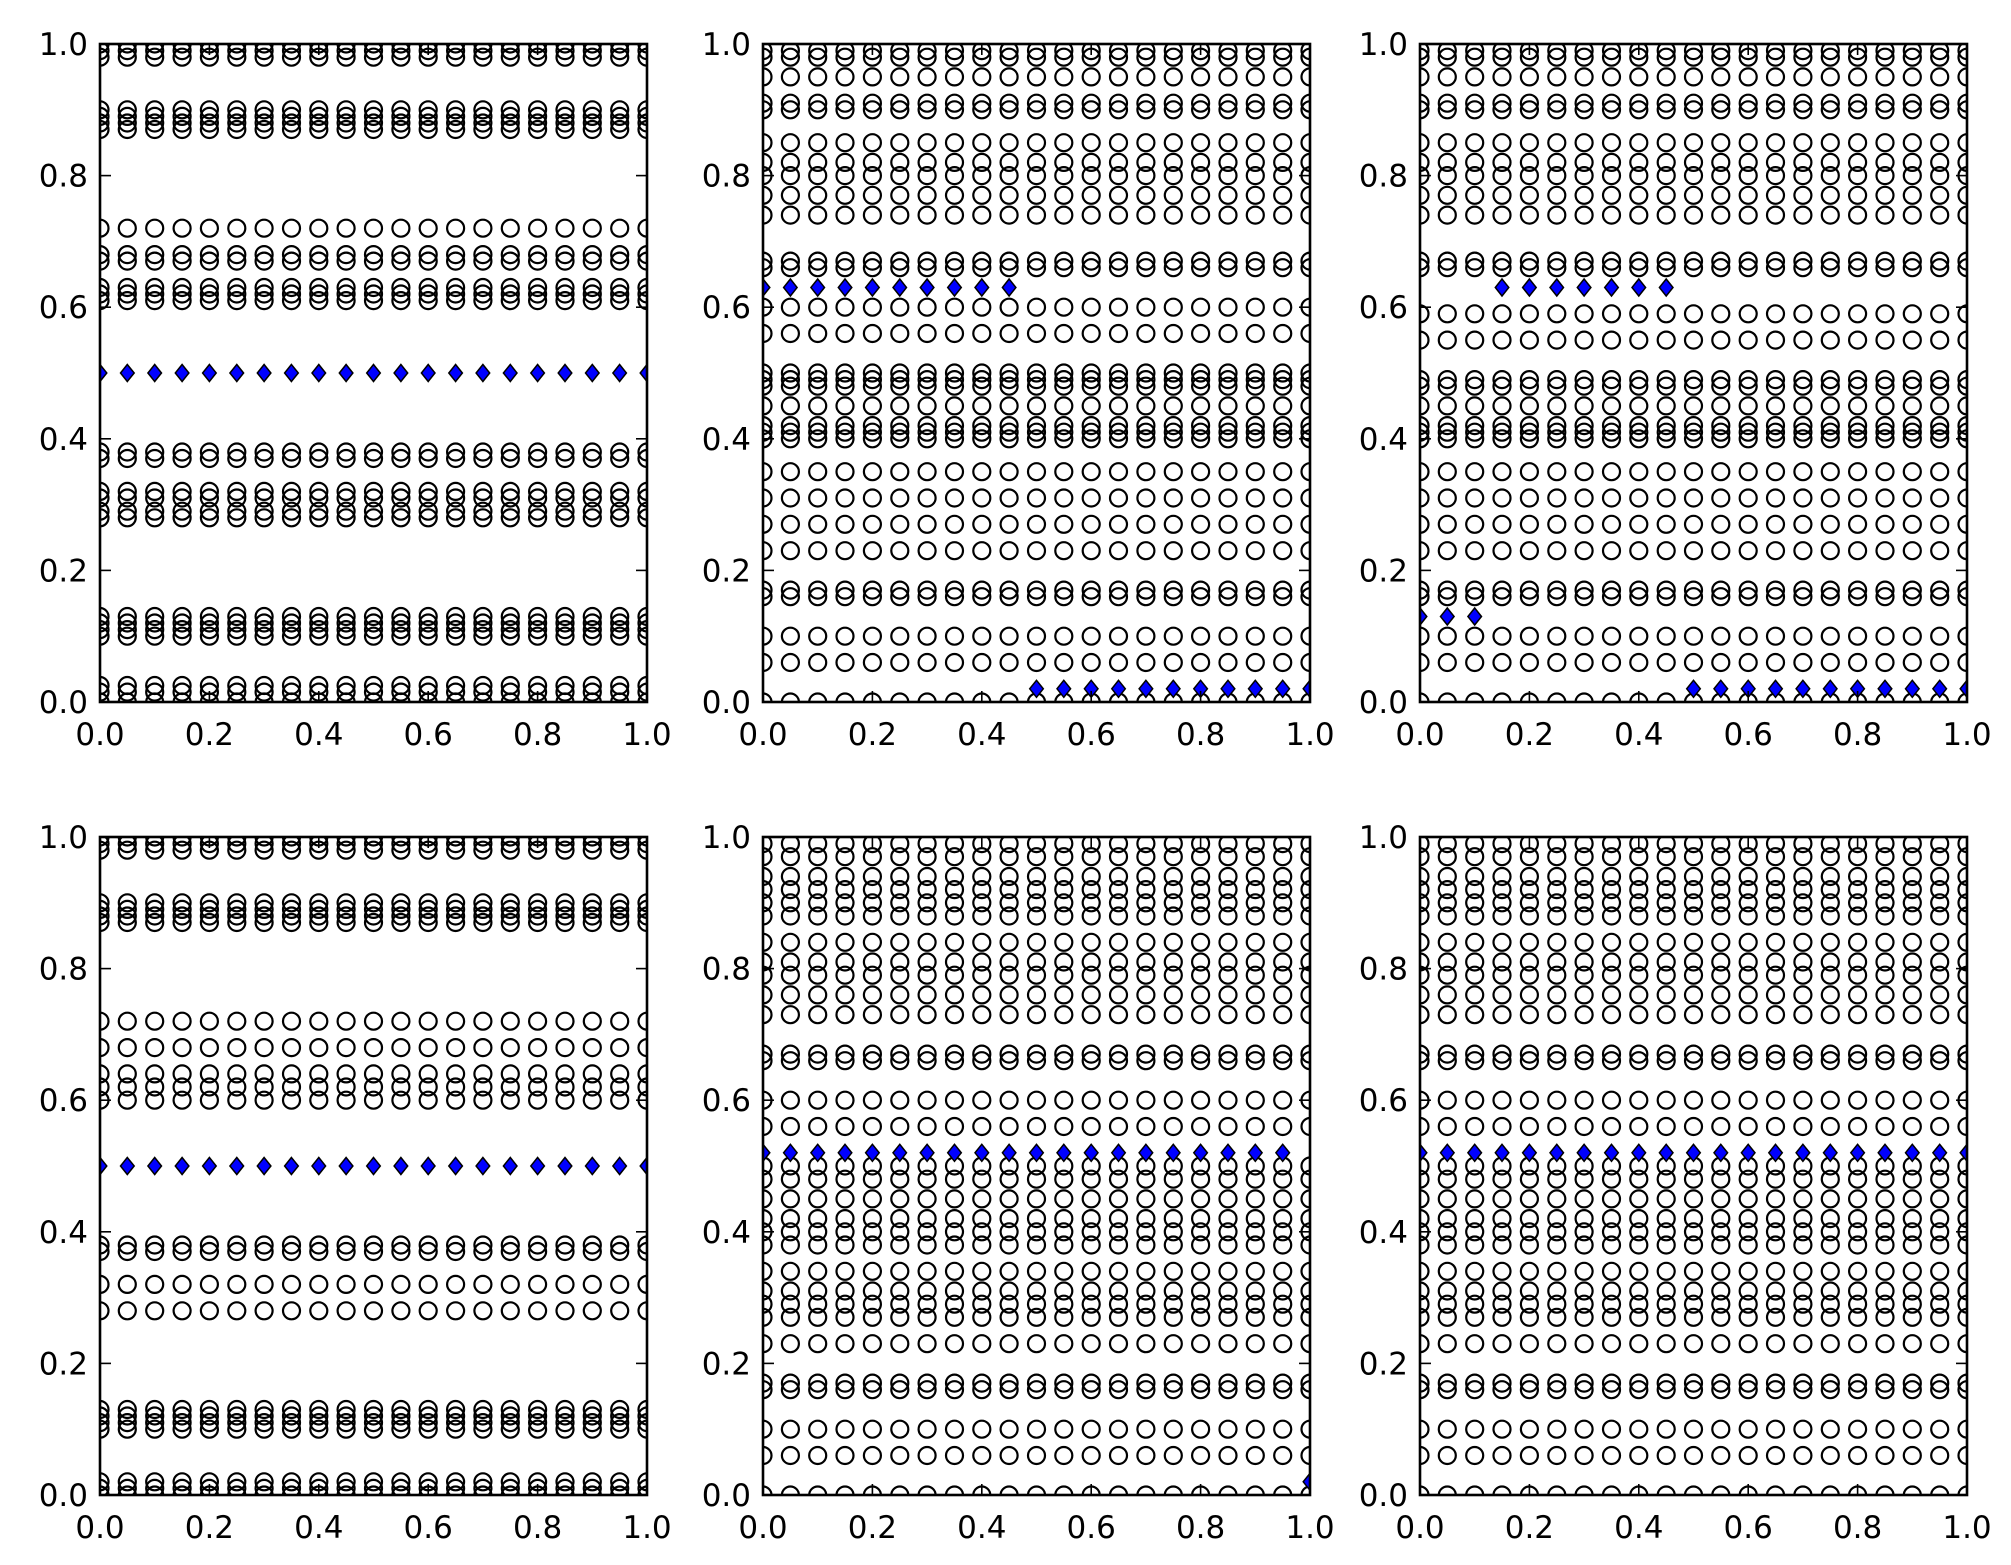  Describe the element at coordinates (63, 1233) in the screenshot. I see `y-tick-label: 0.4` at that location.